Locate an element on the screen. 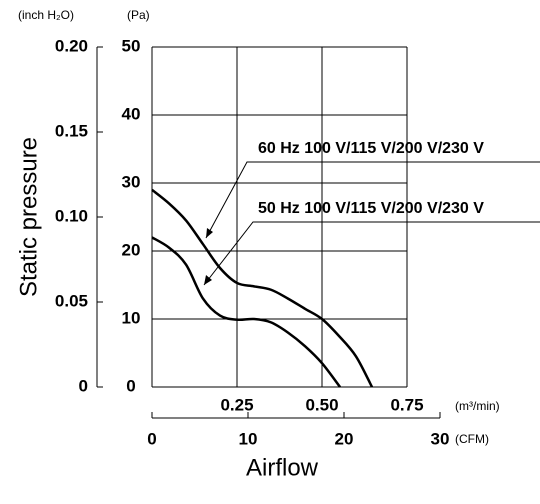 The image size is (540, 504). y2-unit: (inch H₂O) is located at coordinates (46, 15).